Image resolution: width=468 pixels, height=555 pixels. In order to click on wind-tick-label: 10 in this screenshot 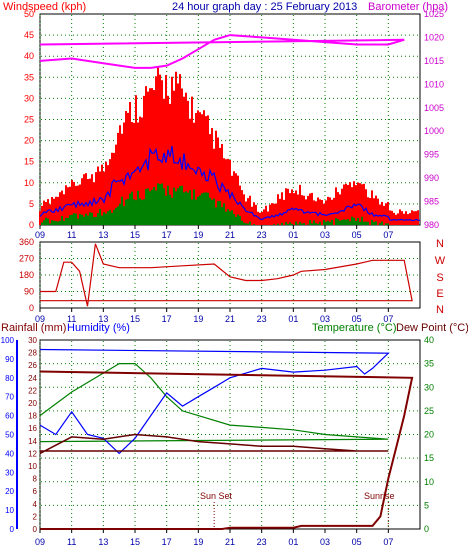, I will do `click(29, 183)`.